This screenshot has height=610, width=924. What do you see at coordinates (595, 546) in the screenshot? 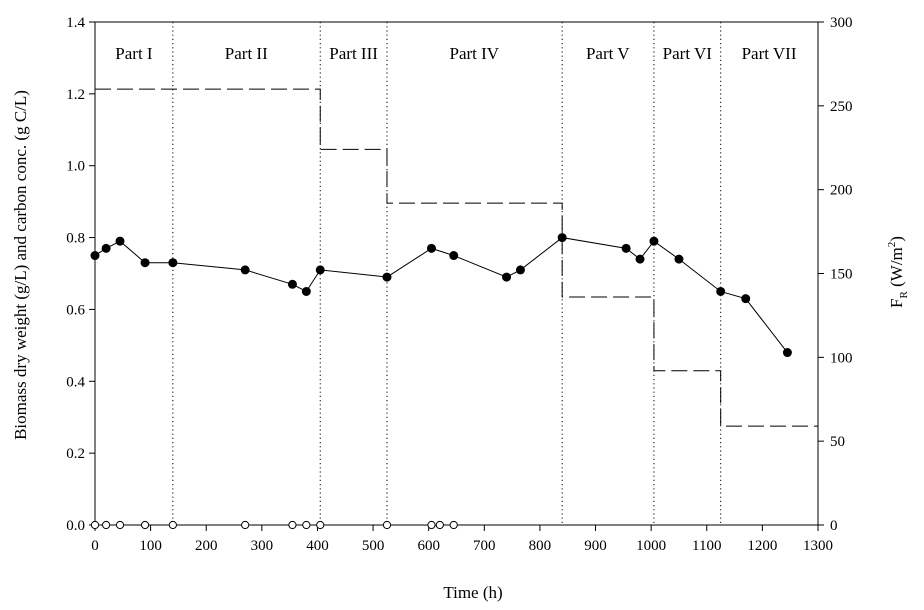
I see `x-tick-label: 900` at bounding box center [595, 546].